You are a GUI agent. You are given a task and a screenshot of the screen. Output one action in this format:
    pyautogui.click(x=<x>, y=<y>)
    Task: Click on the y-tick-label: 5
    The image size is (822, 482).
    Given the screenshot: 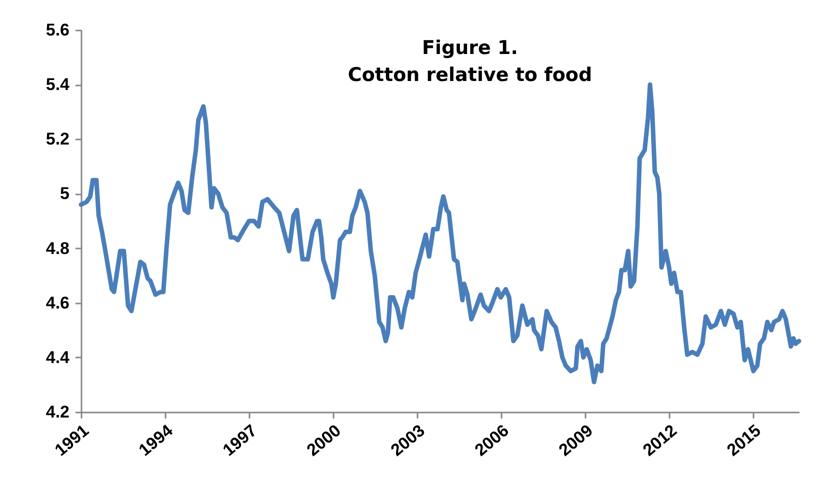 What is the action you would take?
    pyautogui.click(x=65, y=194)
    